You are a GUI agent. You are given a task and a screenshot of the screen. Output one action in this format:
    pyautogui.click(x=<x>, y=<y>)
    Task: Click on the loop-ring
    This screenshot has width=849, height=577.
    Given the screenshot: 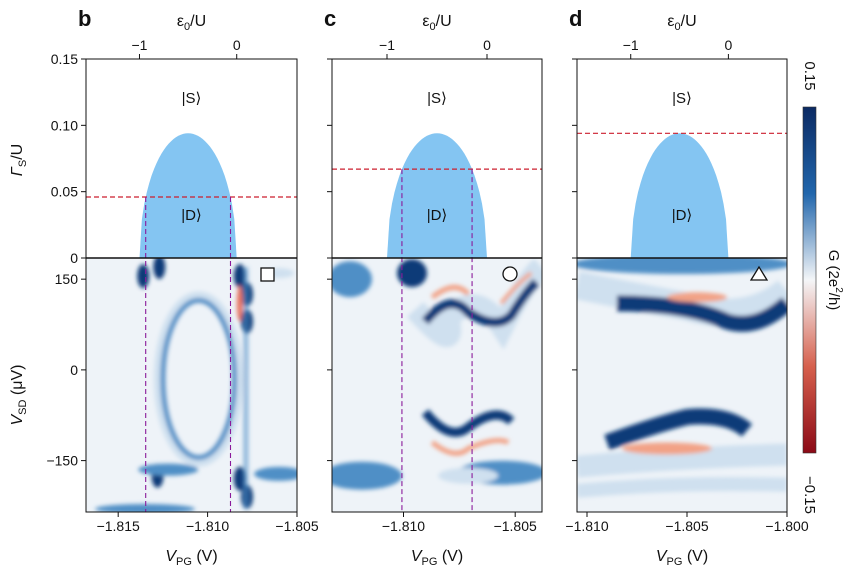 What is the action you would take?
    pyautogui.click(x=198, y=379)
    